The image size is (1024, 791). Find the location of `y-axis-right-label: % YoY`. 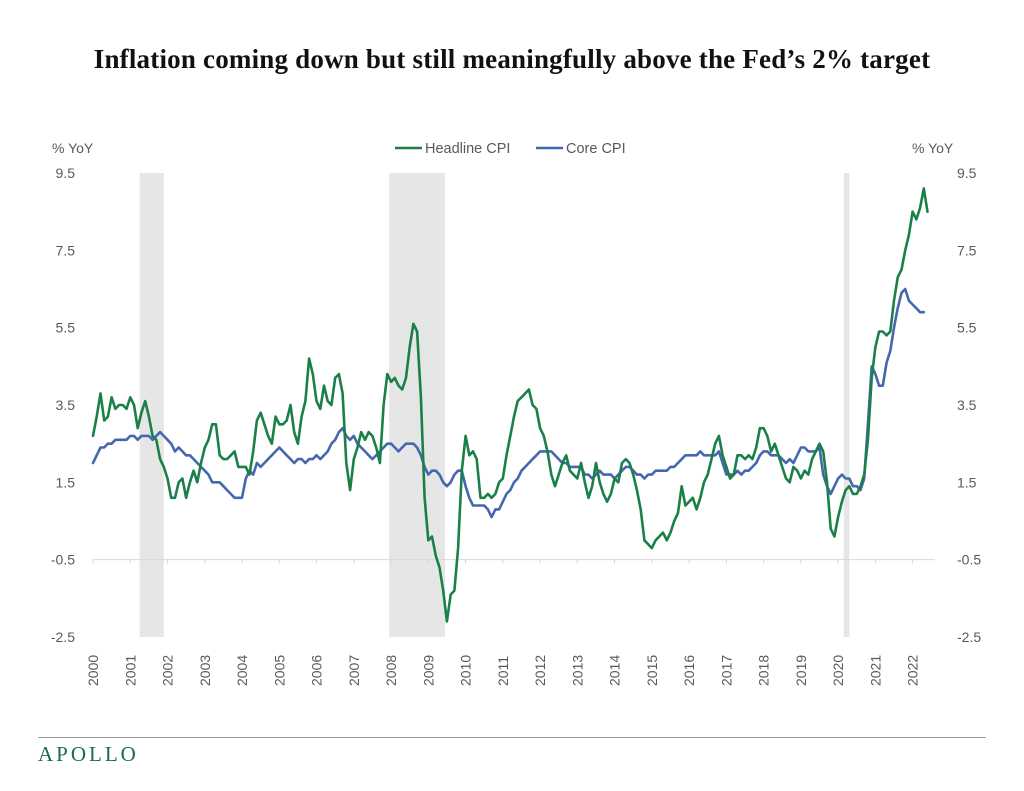

y-axis-right-label: % YoY is located at coordinates (933, 148).